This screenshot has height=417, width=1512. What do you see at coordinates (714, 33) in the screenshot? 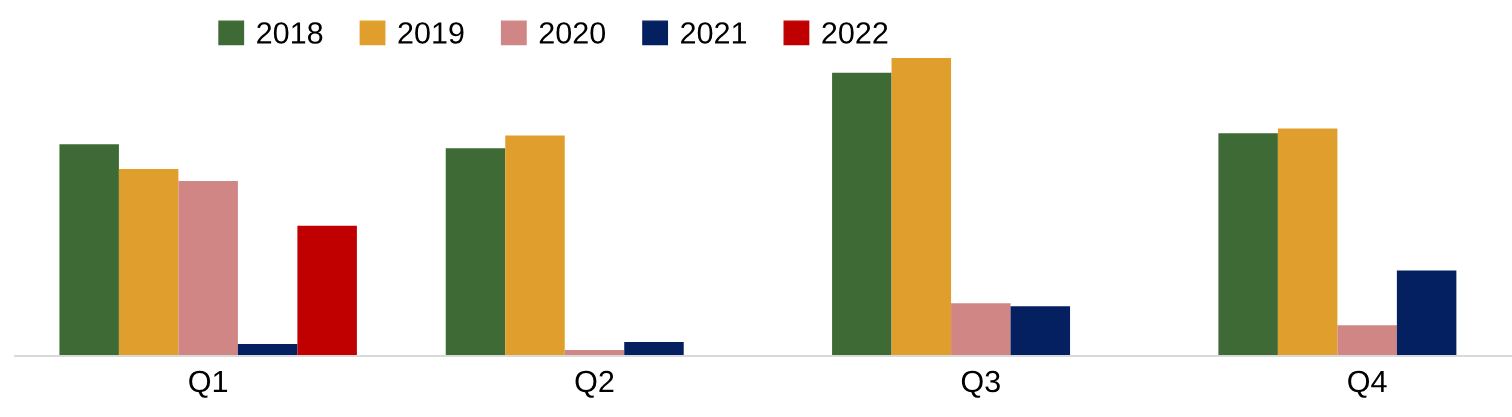
I see `legend-label: 2021` at bounding box center [714, 33].